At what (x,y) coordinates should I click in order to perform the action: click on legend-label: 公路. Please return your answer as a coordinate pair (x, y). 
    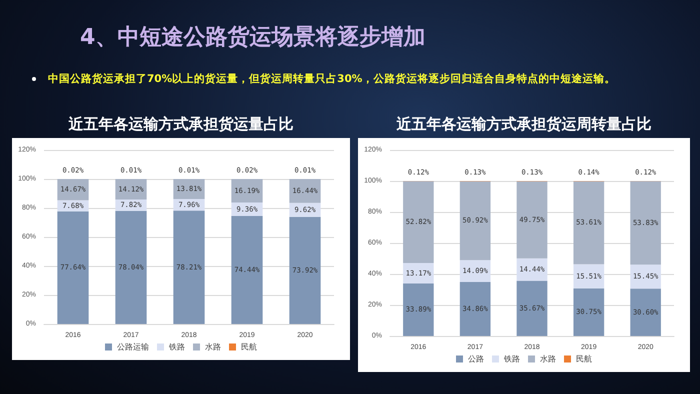
    Looking at the image, I should click on (476, 359).